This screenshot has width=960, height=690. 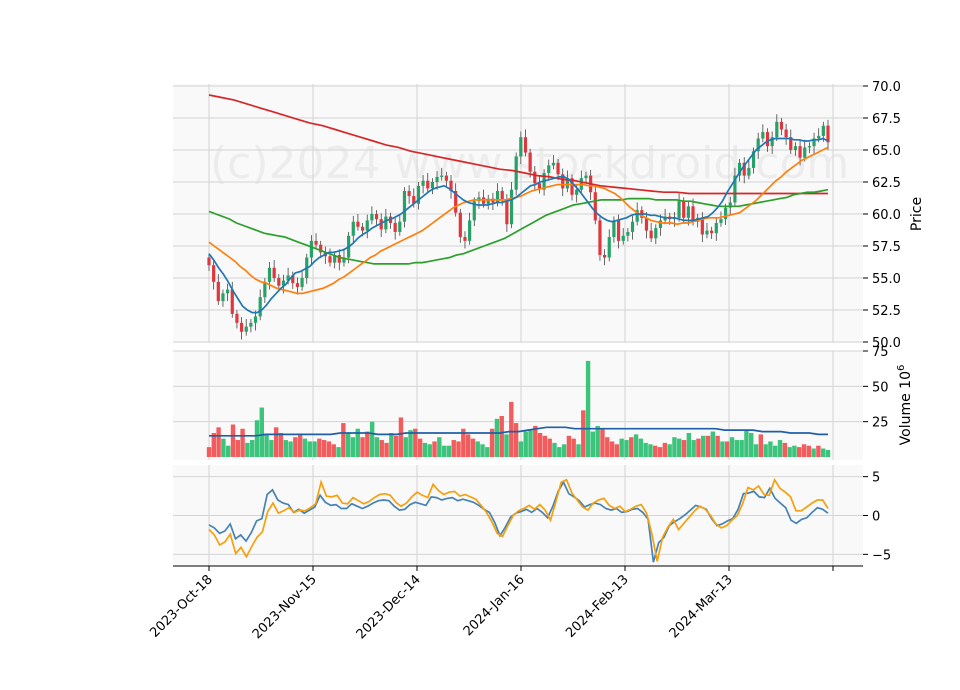 I want to click on volume-bars, so click(x=518, y=408).